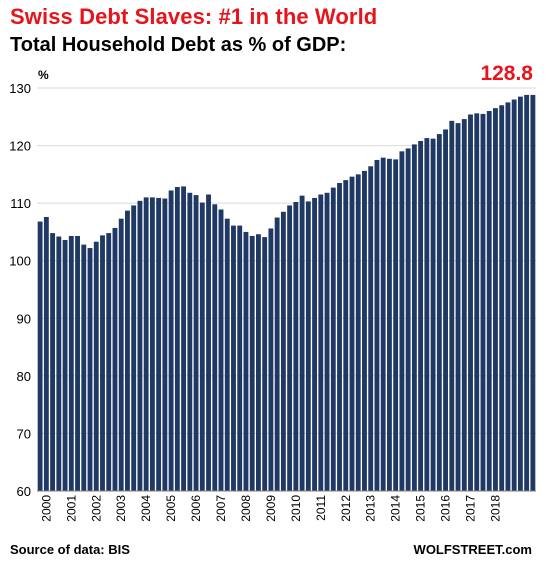  I want to click on x-tick-label: 2006, so click(196, 508).